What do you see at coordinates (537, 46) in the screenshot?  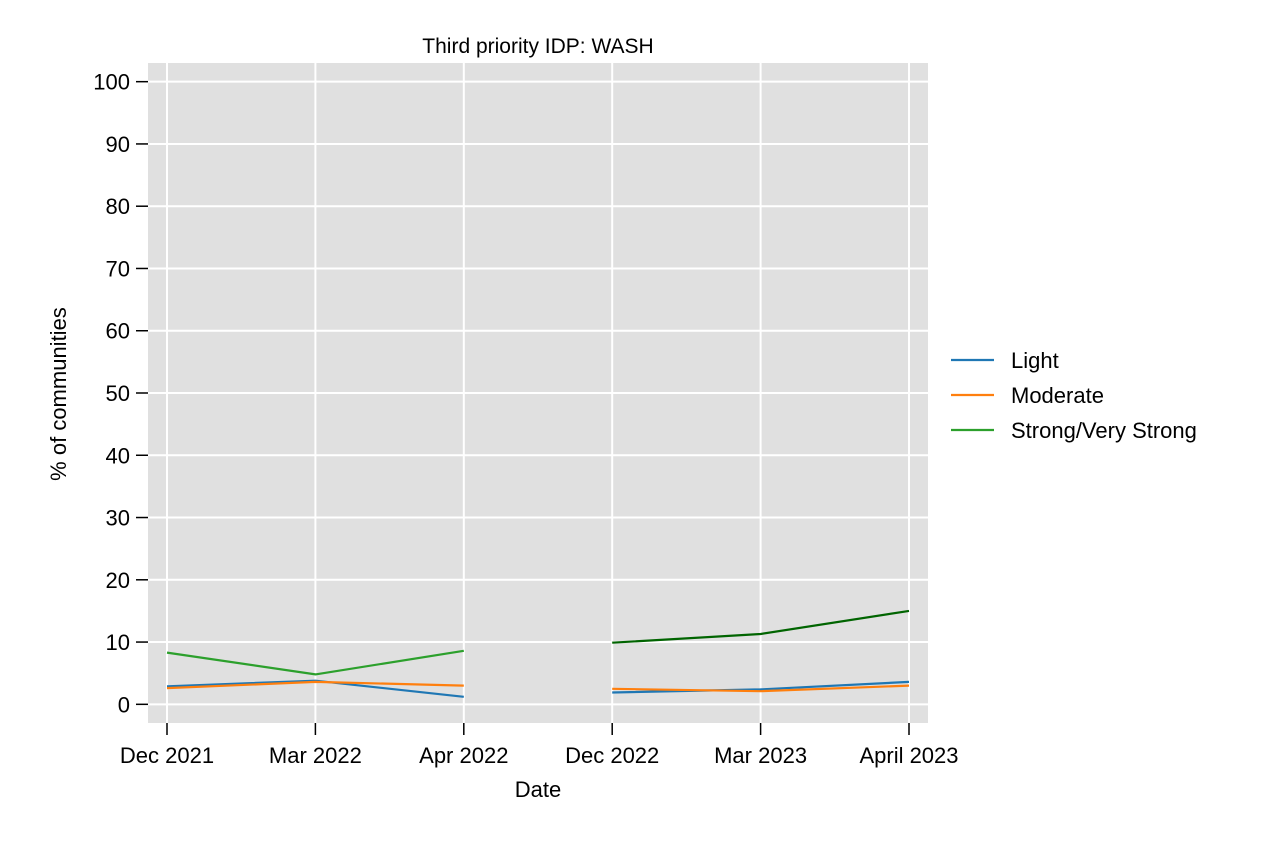 I see `chart-title: Third priority IDP: WASH` at bounding box center [537, 46].